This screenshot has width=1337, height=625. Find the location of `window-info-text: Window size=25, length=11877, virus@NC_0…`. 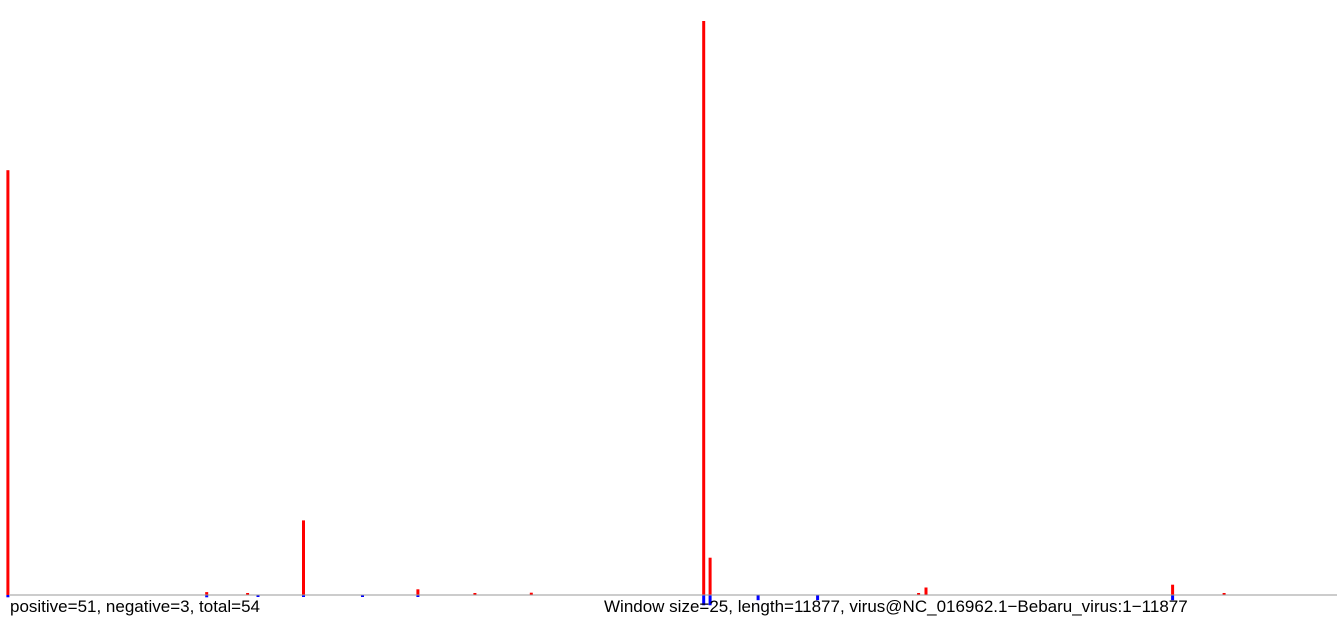

window-info-text: Window size=25, length=11877, virus@NC_0… is located at coordinates (896, 606).